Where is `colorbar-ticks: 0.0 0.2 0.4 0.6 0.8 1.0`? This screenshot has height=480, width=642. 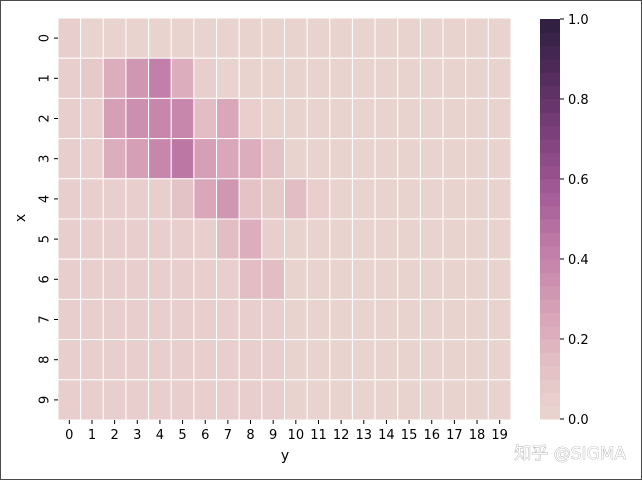
colorbar-ticks: 0.0 0.2 0.4 0.6 0.8 1.0 is located at coordinates (574, 220).